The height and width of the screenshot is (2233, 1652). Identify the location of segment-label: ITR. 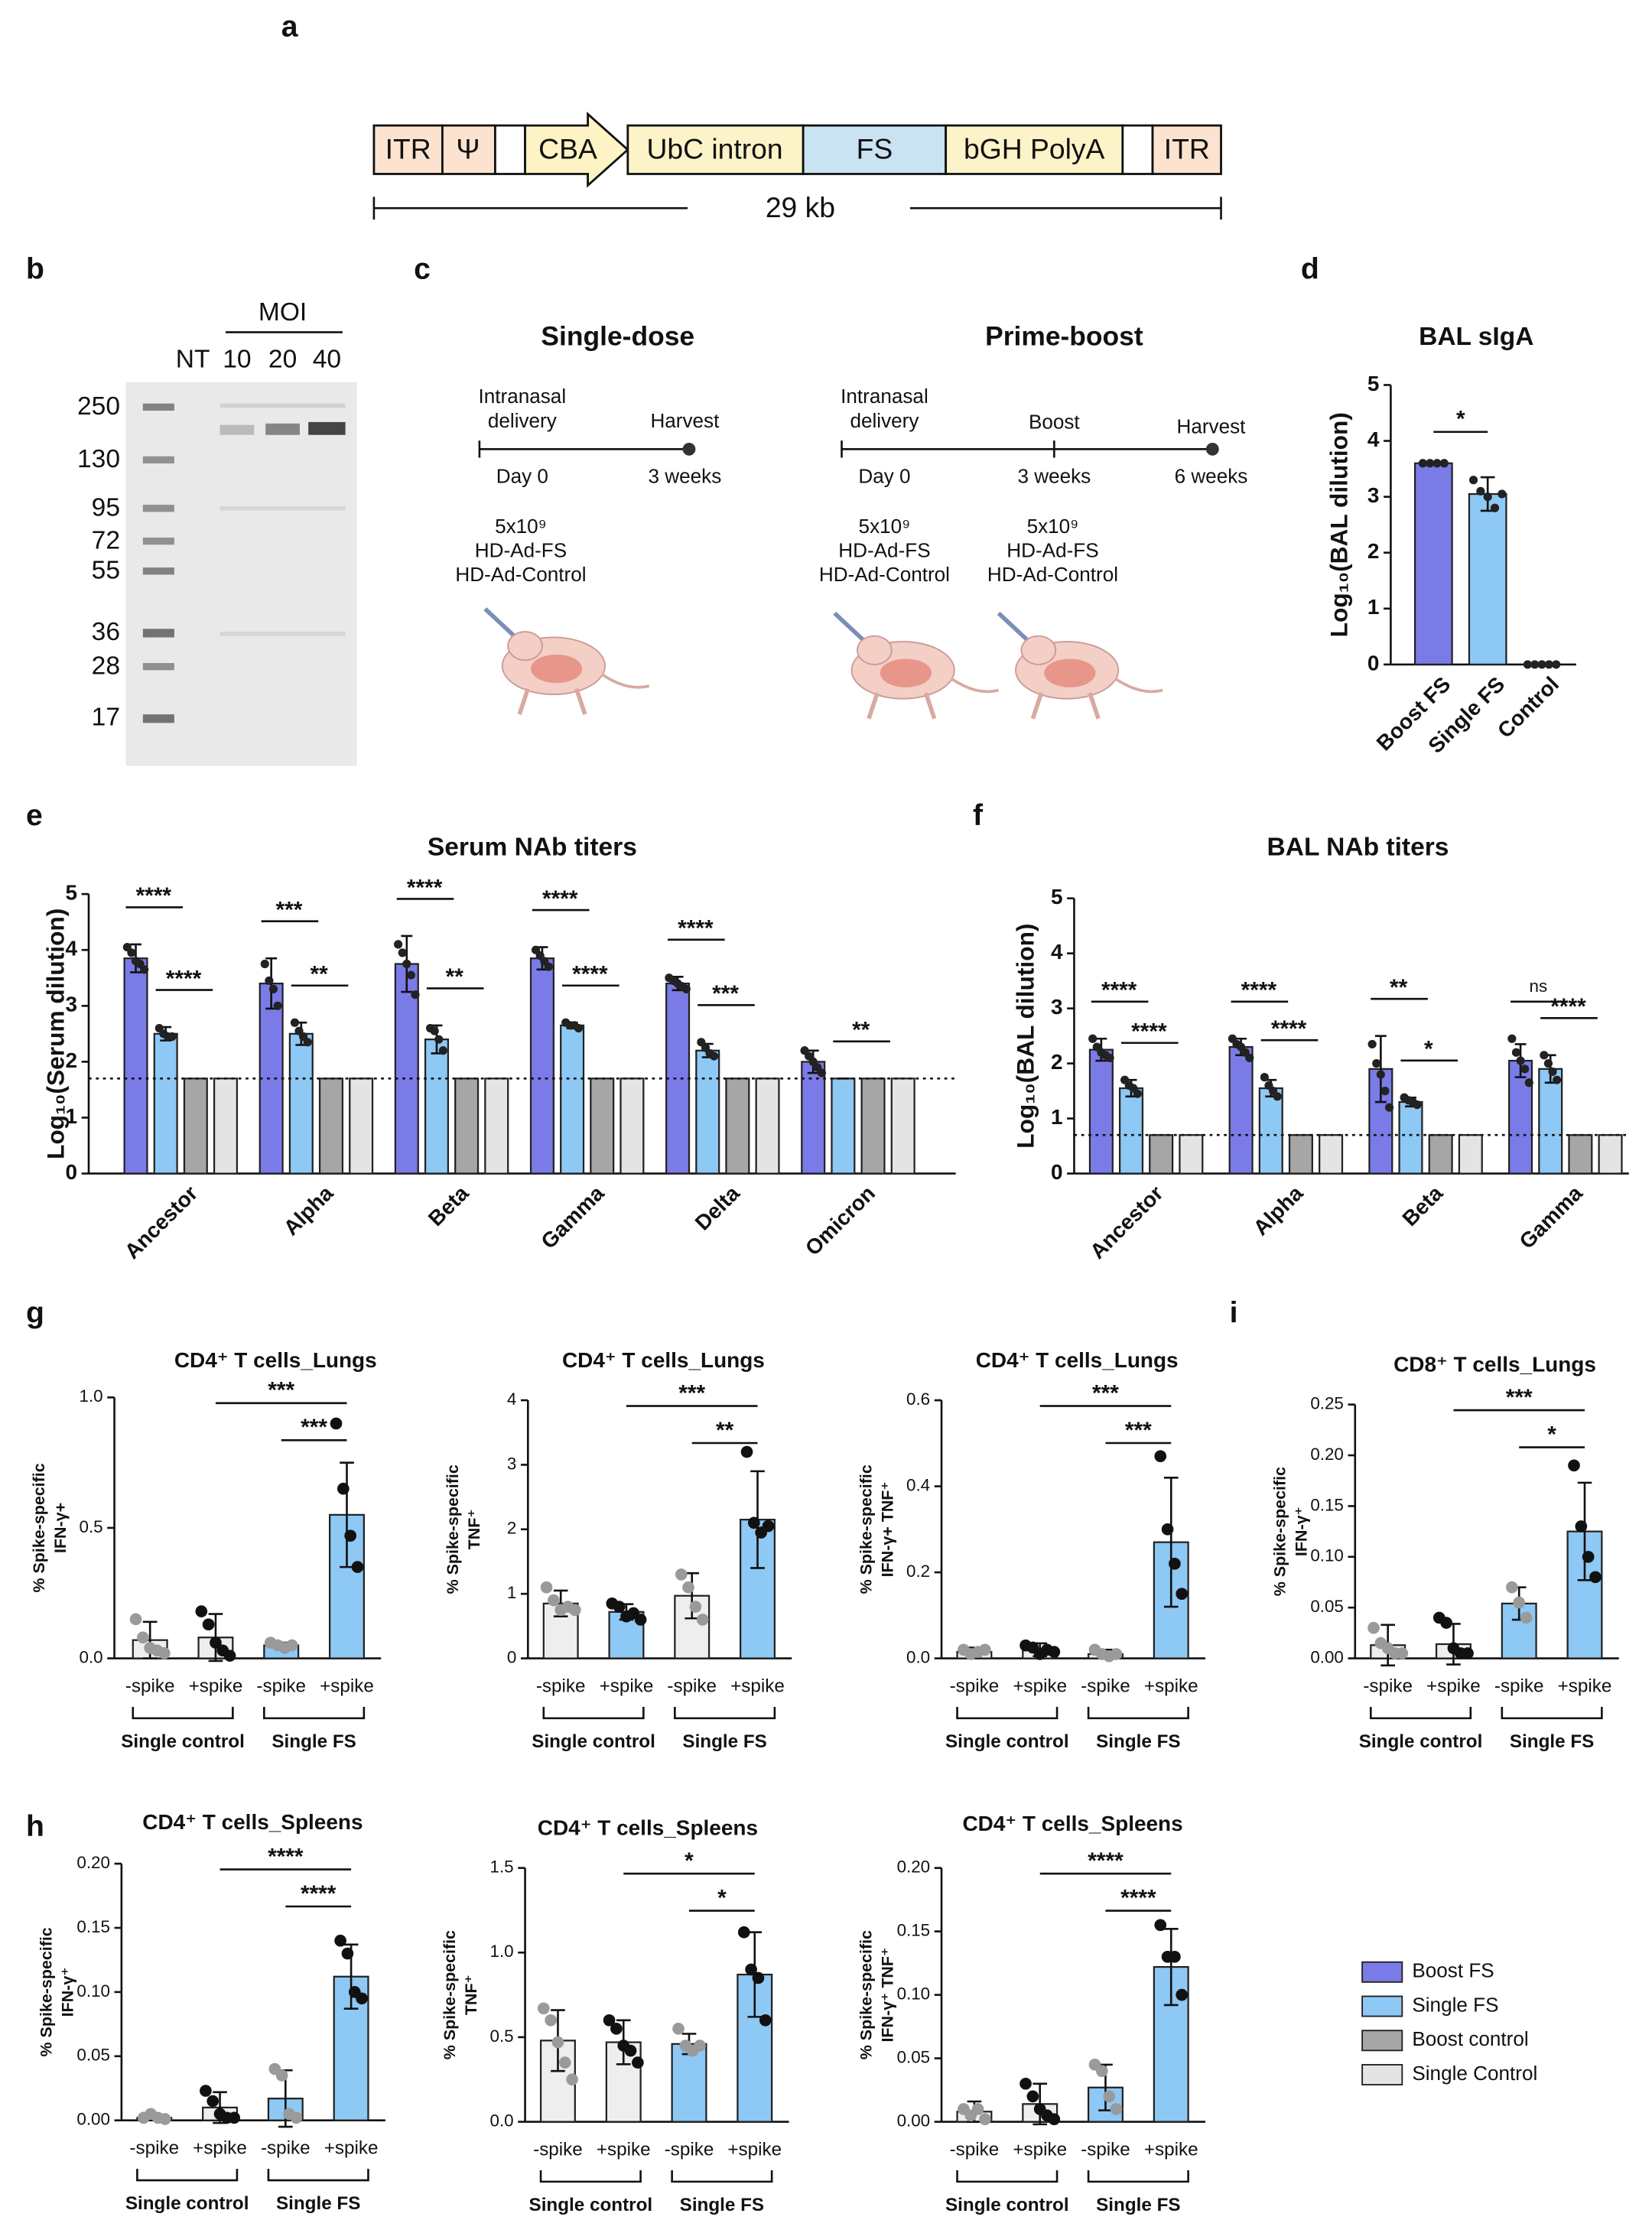
(1187, 148).